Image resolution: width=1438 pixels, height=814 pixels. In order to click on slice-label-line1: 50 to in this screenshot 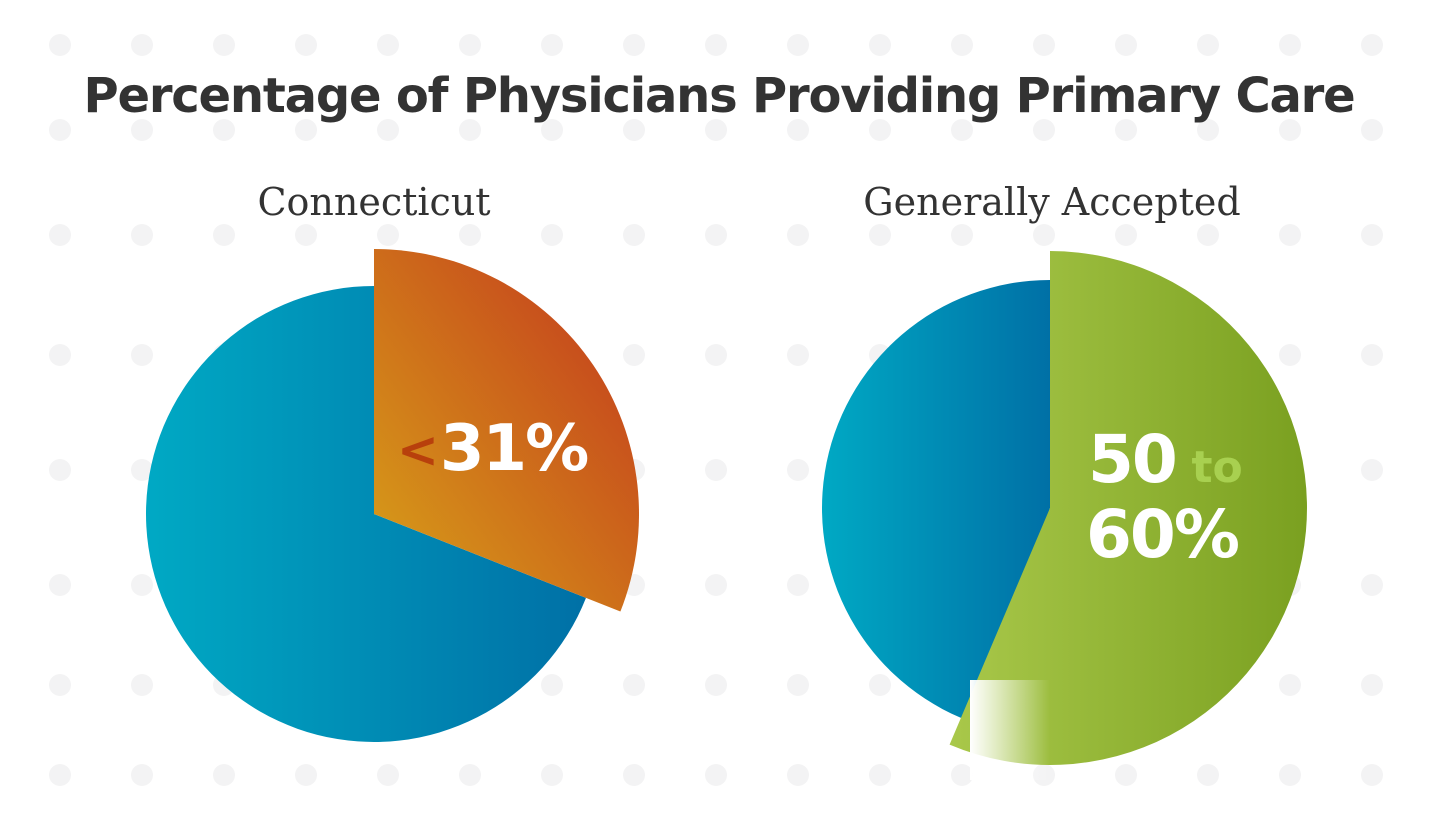, I will do `click(1165, 459)`.